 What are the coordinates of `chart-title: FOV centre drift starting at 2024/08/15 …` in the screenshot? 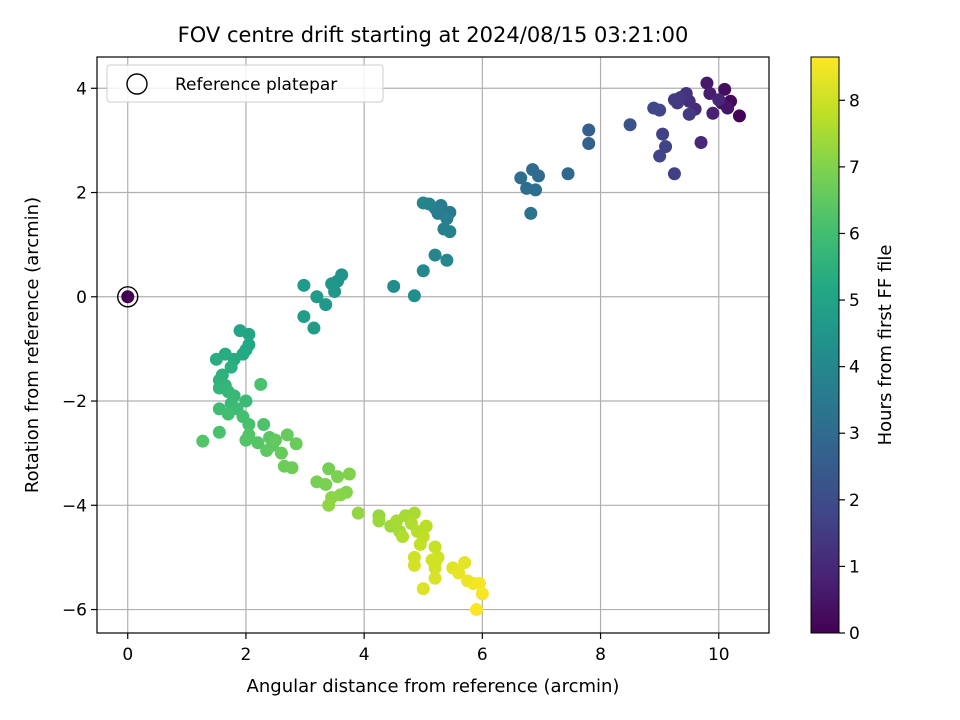 It's located at (433, 35).